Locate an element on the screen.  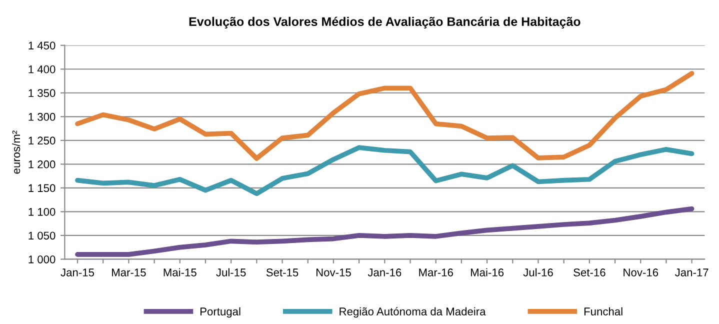
x-tick-label: Mar-16 is located at coordinates (436, 272).